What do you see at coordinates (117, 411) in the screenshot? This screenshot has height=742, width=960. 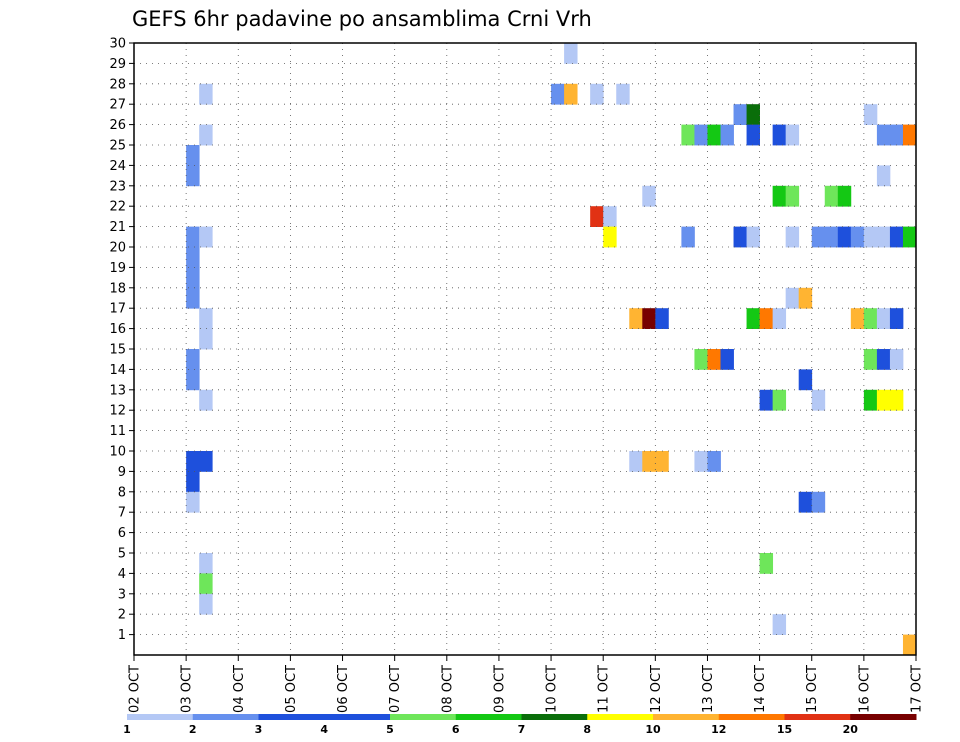 I see `y-tick-label: 12` at bounding box center [117, 411].